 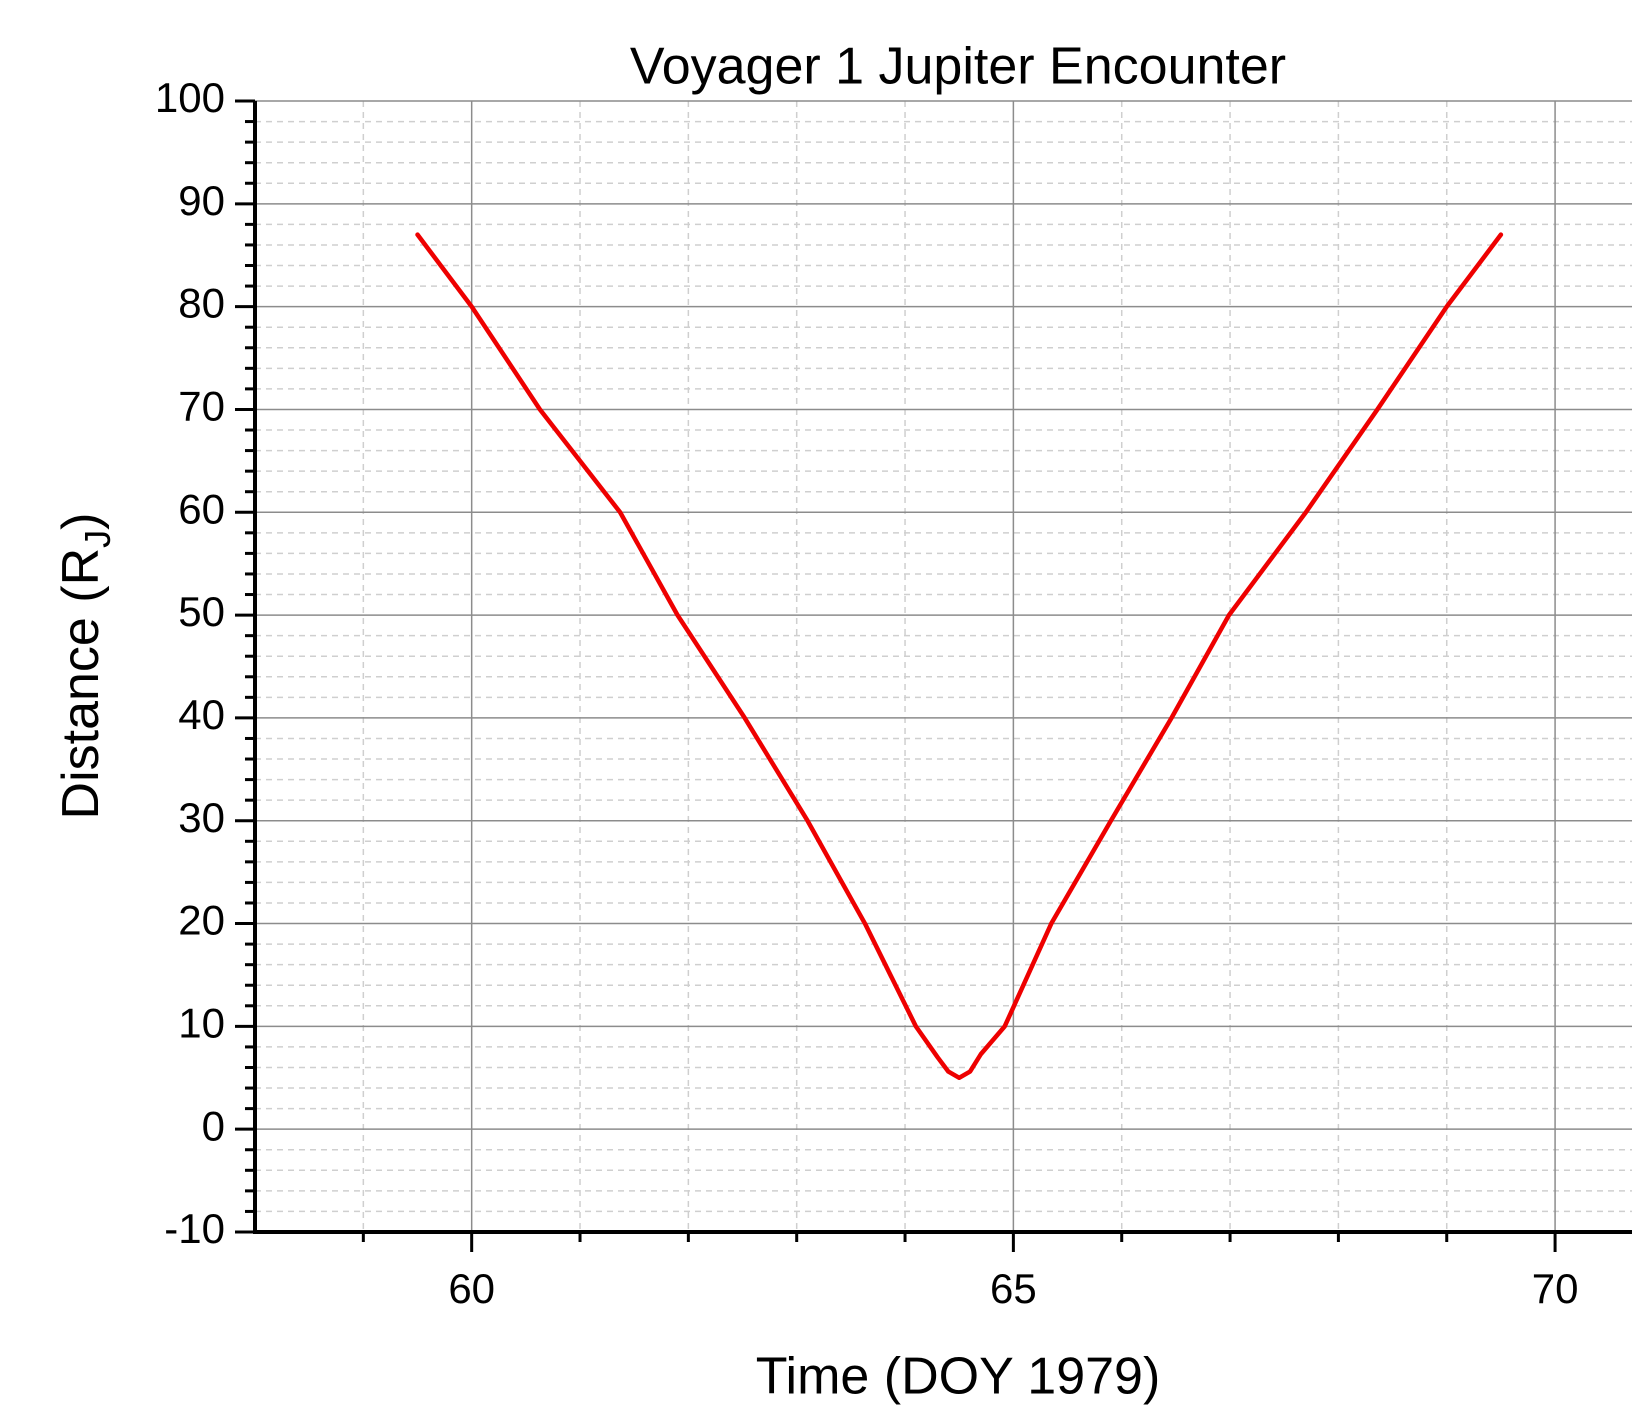 What do you see at coordinates (81, 521) in the screenshot?
I see `y-label-end: )` at bounding box center [81, 521].